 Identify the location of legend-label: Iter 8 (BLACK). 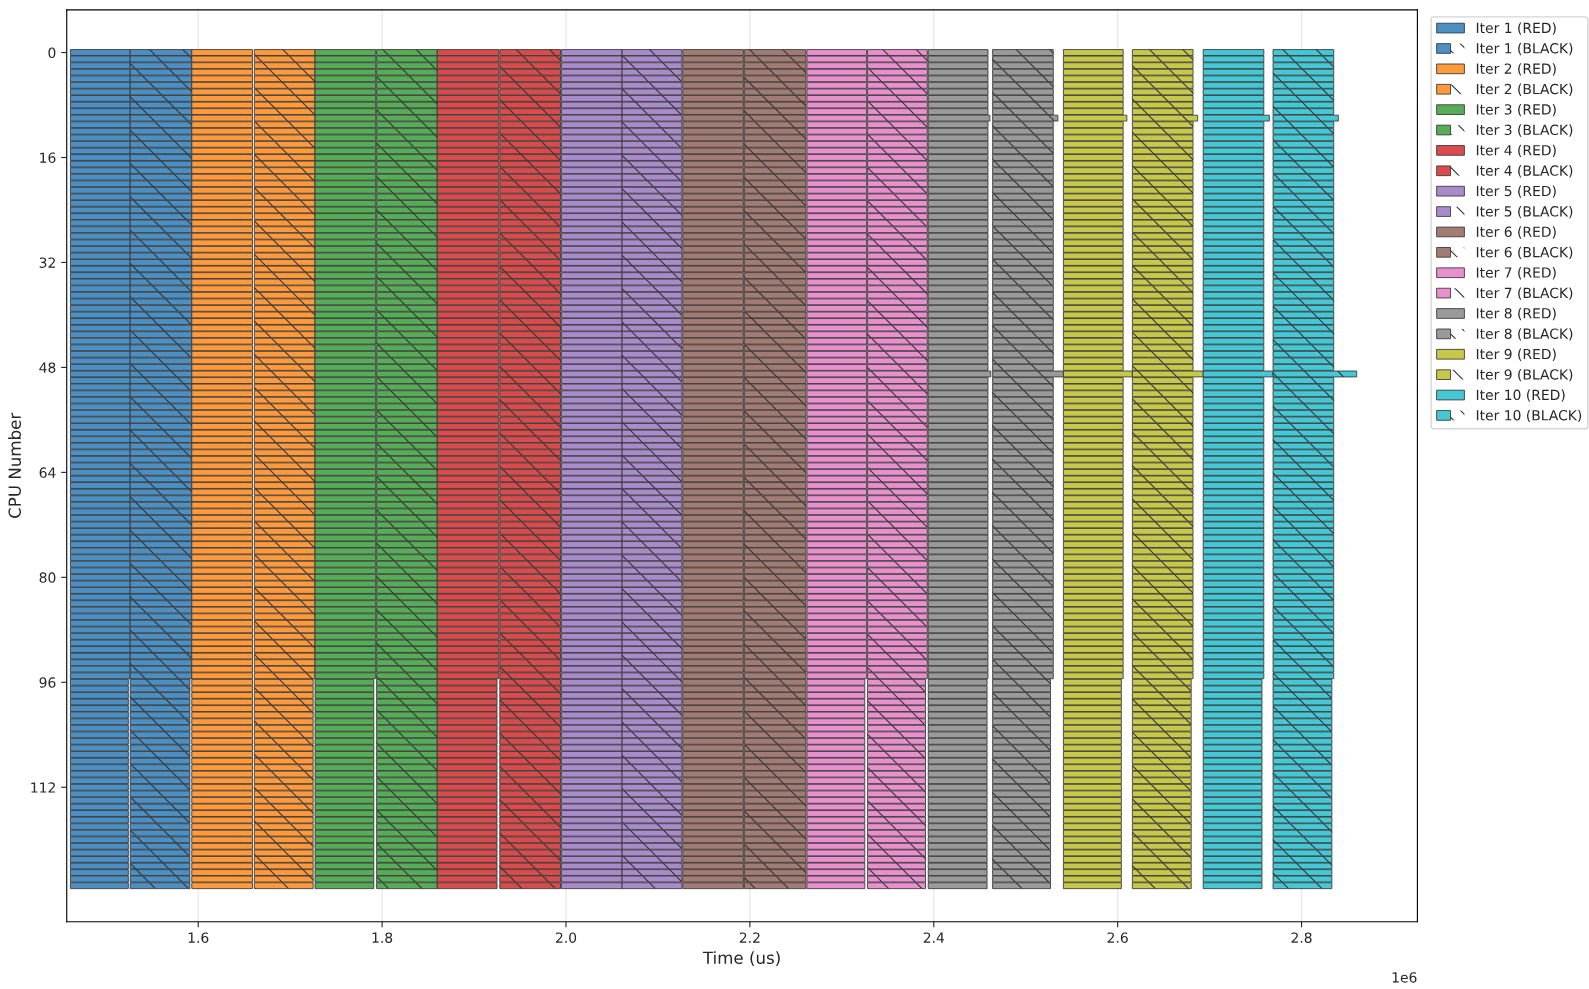
(1524, 334).